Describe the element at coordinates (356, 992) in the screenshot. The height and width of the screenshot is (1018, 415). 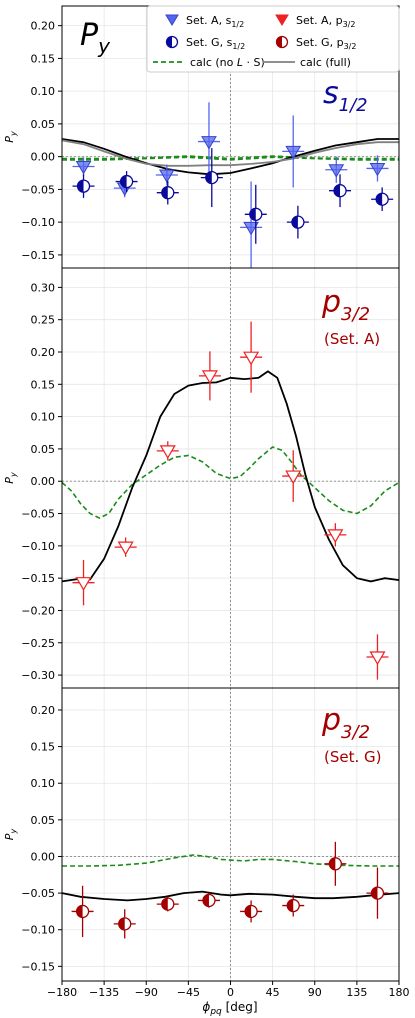
I see `xtick-label: 135` at that location.